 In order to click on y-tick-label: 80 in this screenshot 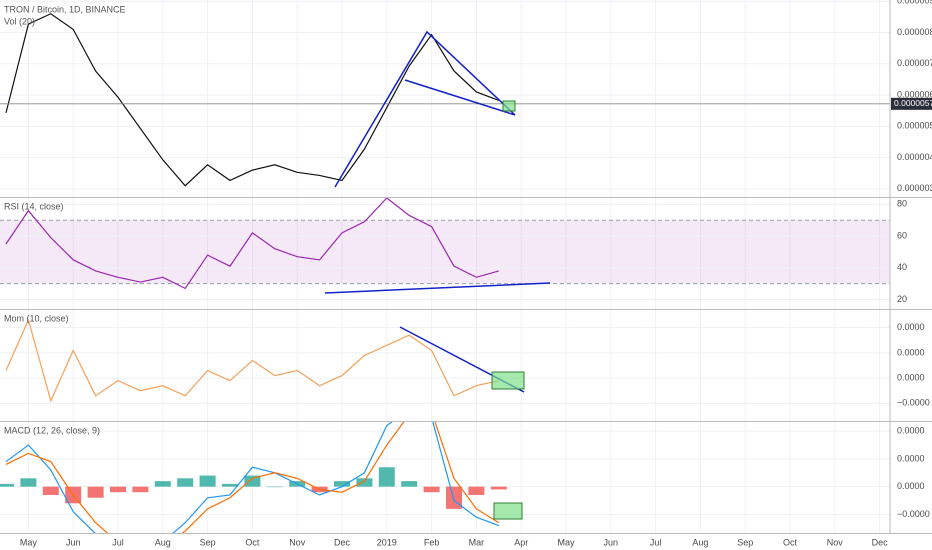, I will do `click(902, 204)`.